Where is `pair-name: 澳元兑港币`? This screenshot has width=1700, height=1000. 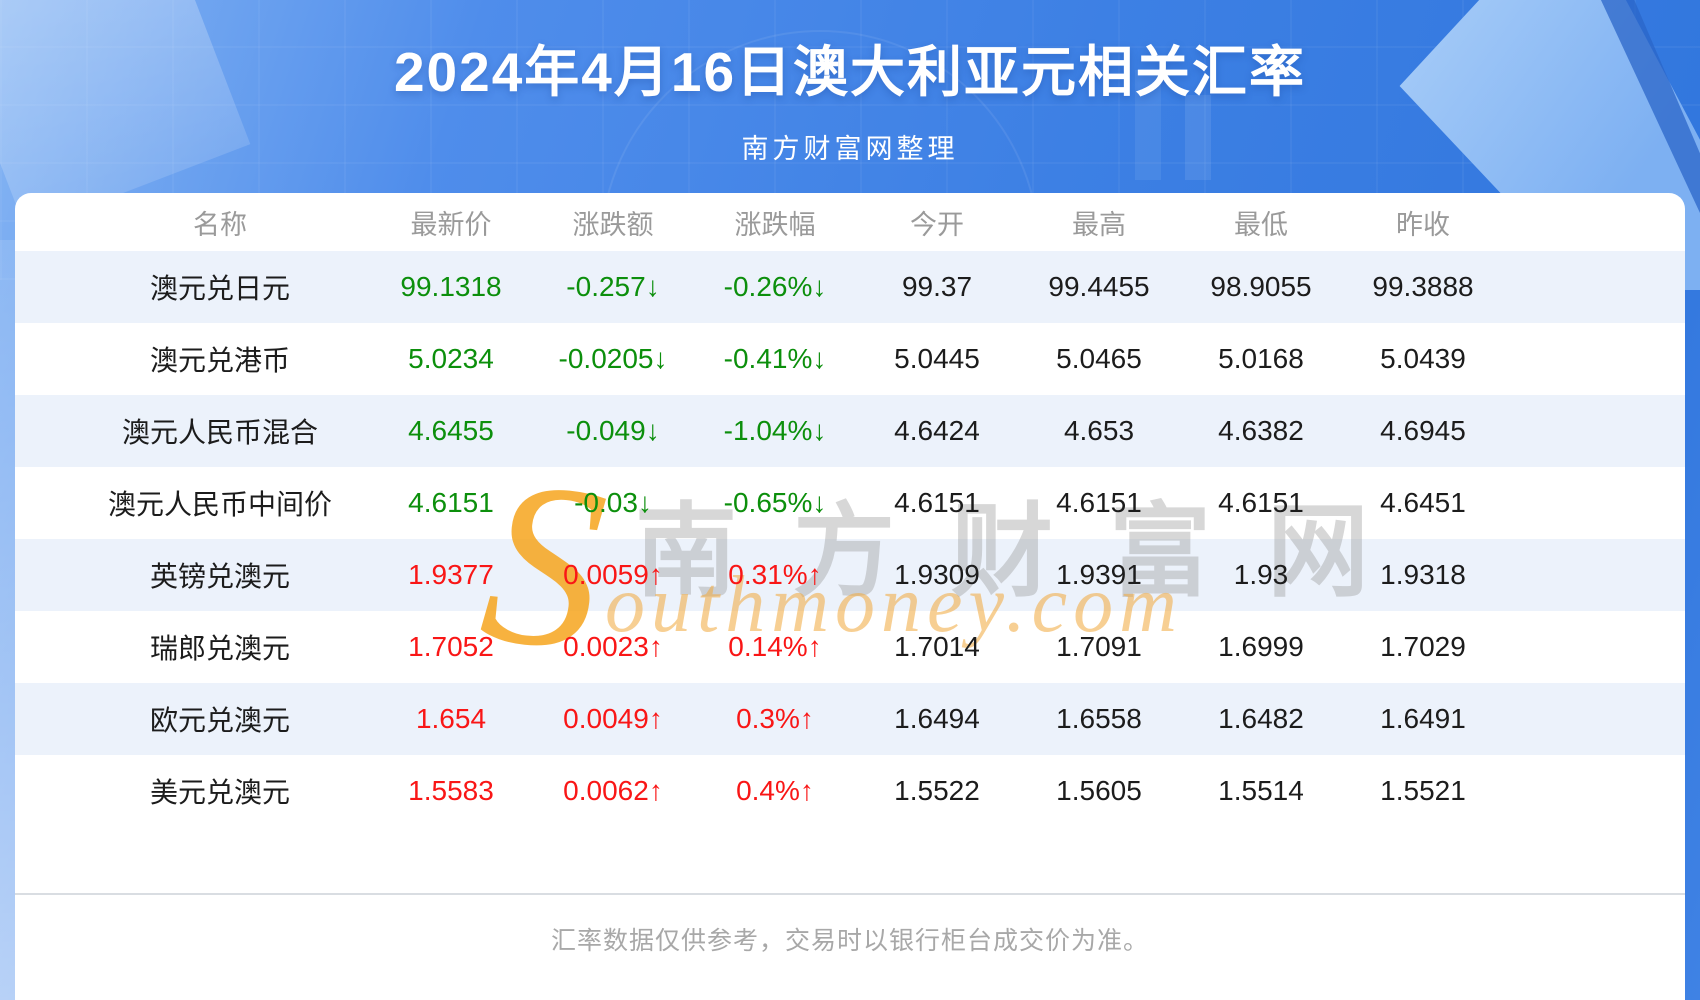
pair-name: 澳元兑港币 is located at coordinates (219, 360).